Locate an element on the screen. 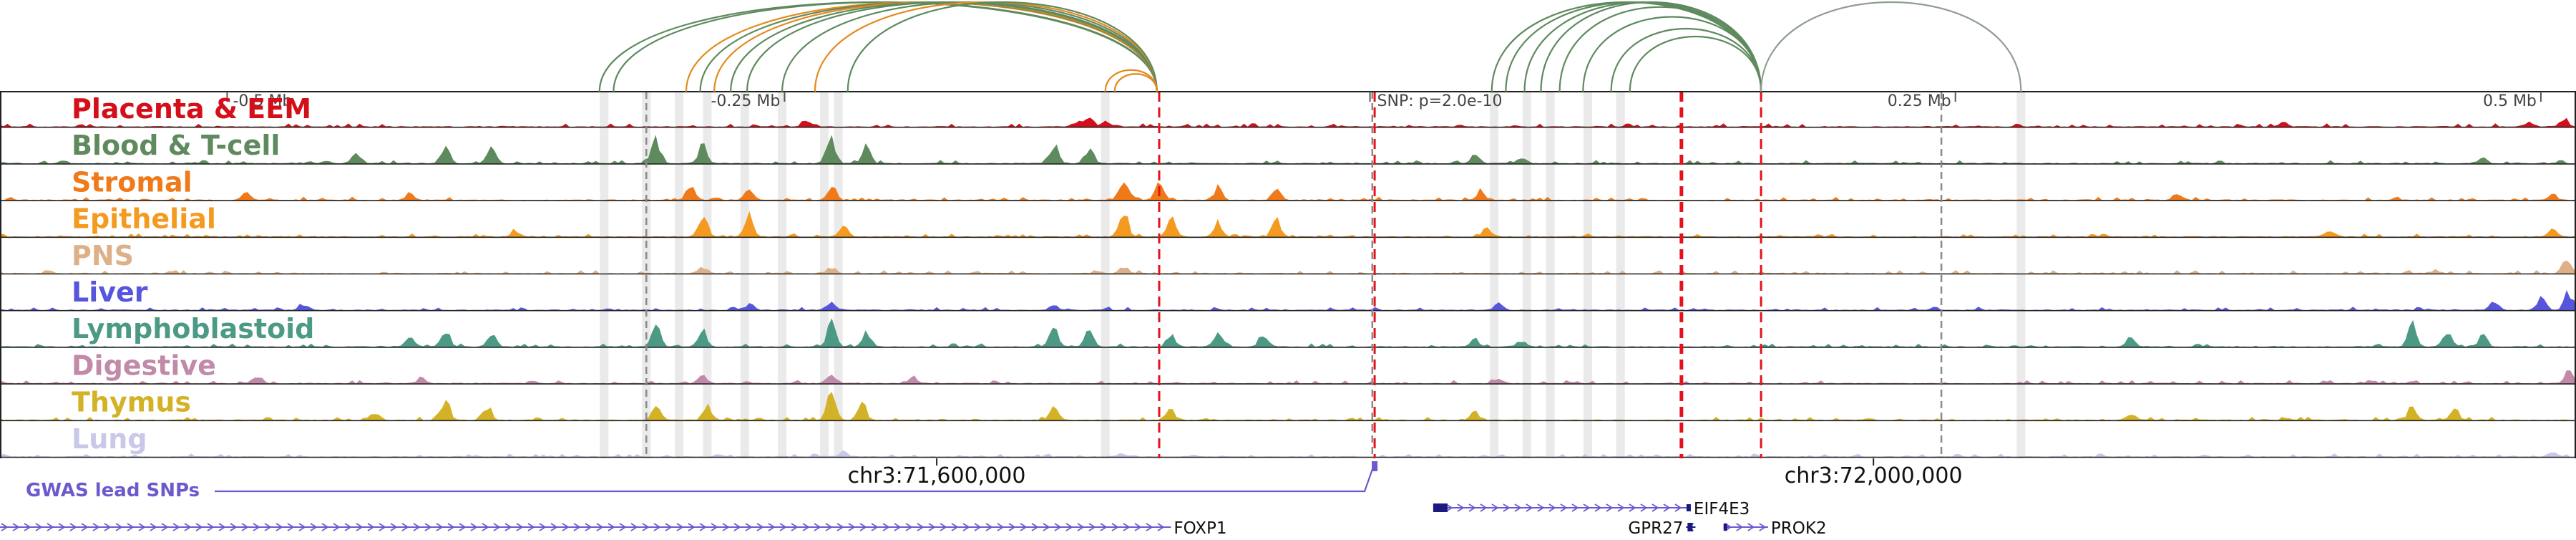  track-label-epithelial: Epithelial is located at coordinates (144, 219).